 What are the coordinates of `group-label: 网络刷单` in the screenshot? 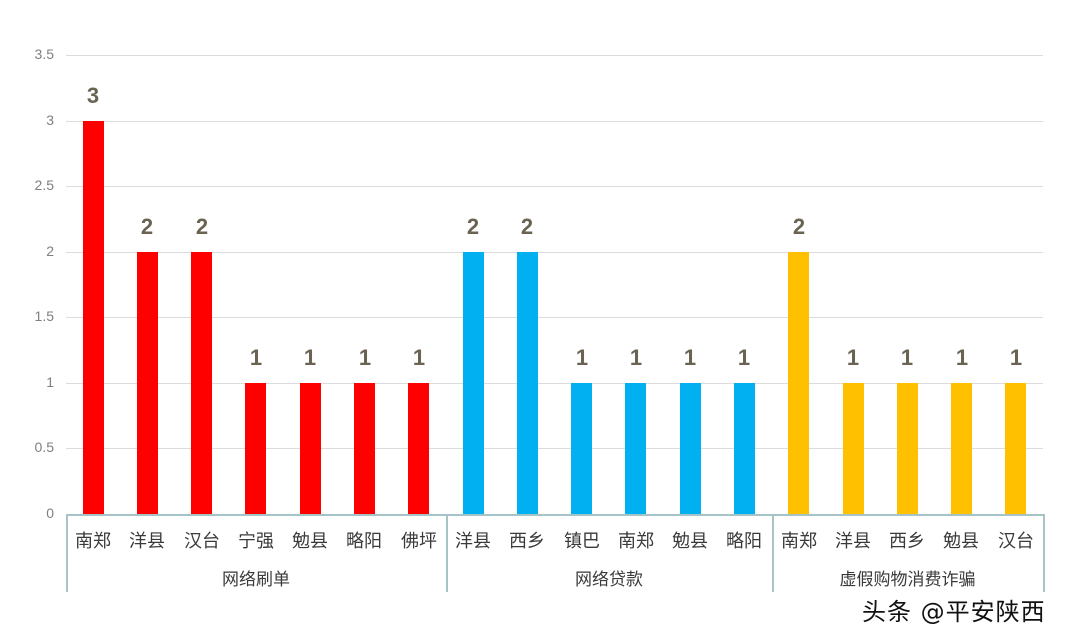 It's located at (256, 580).